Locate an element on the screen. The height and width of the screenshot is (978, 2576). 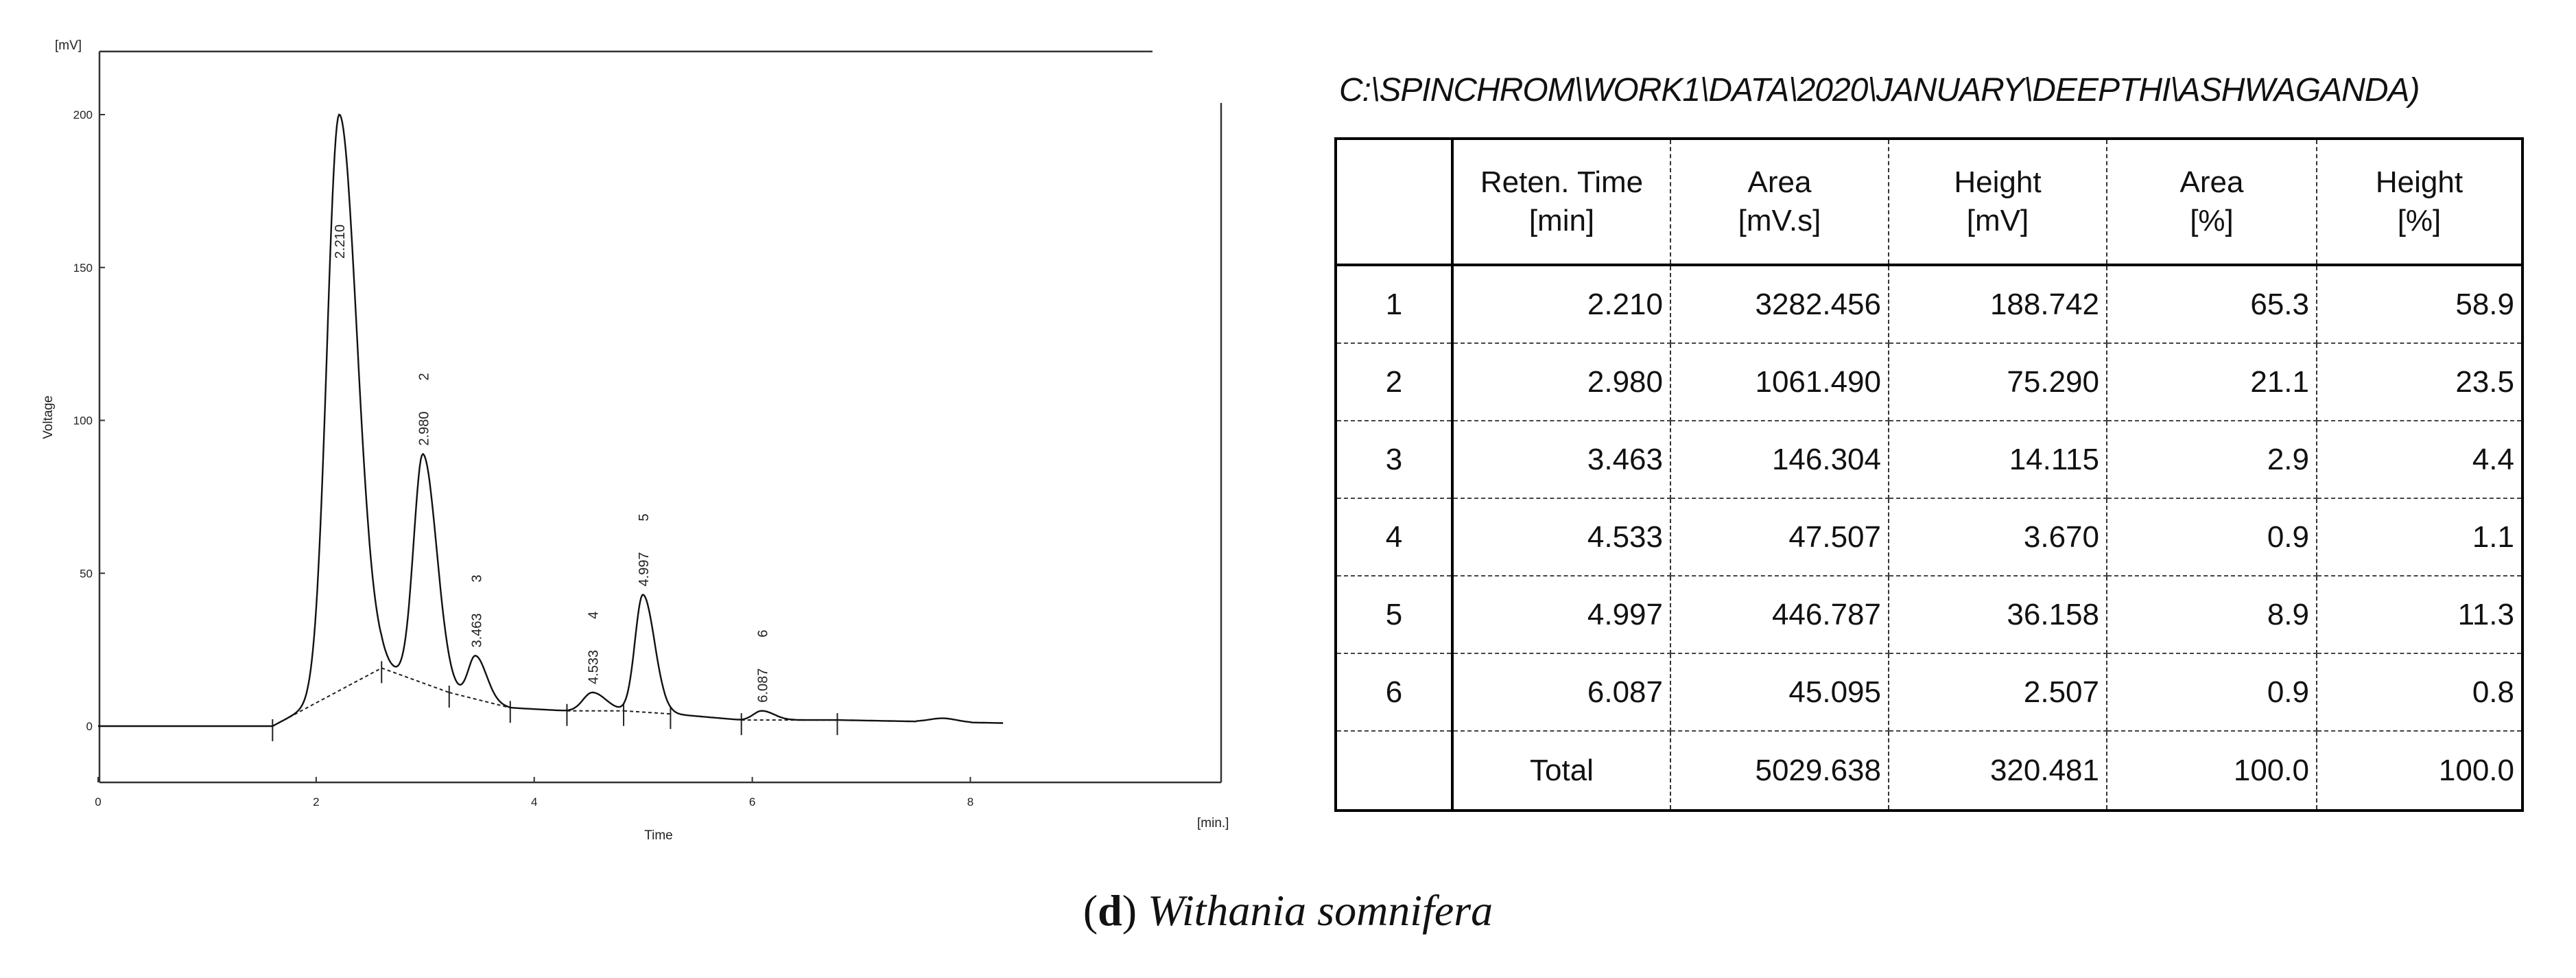
table-cell-height: 188.742 is located at coordinates (1998, 304).